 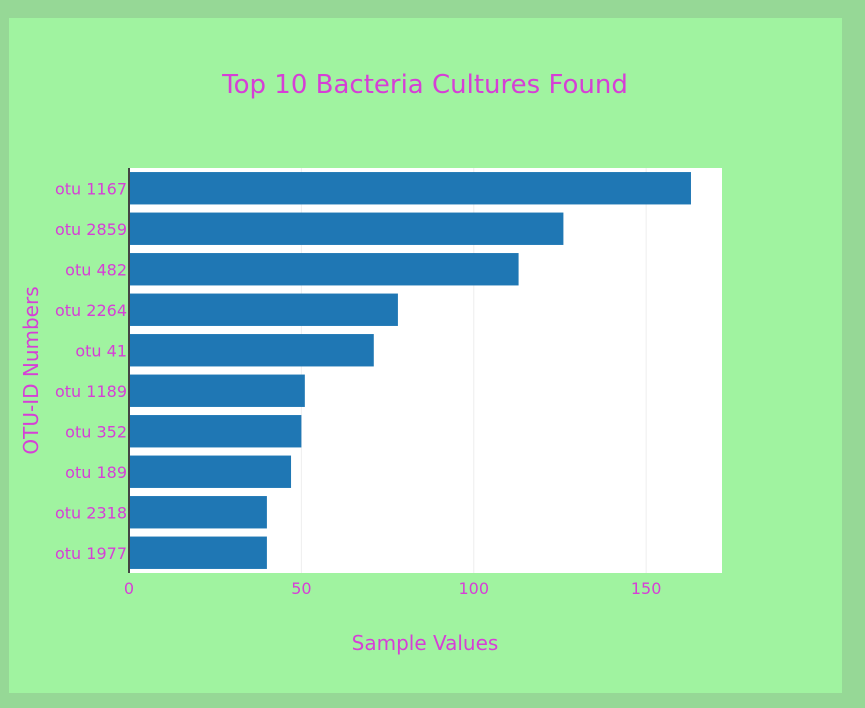 I want to click on x-tick-labels: 0 50 100 150, so click(x=393, y=588).